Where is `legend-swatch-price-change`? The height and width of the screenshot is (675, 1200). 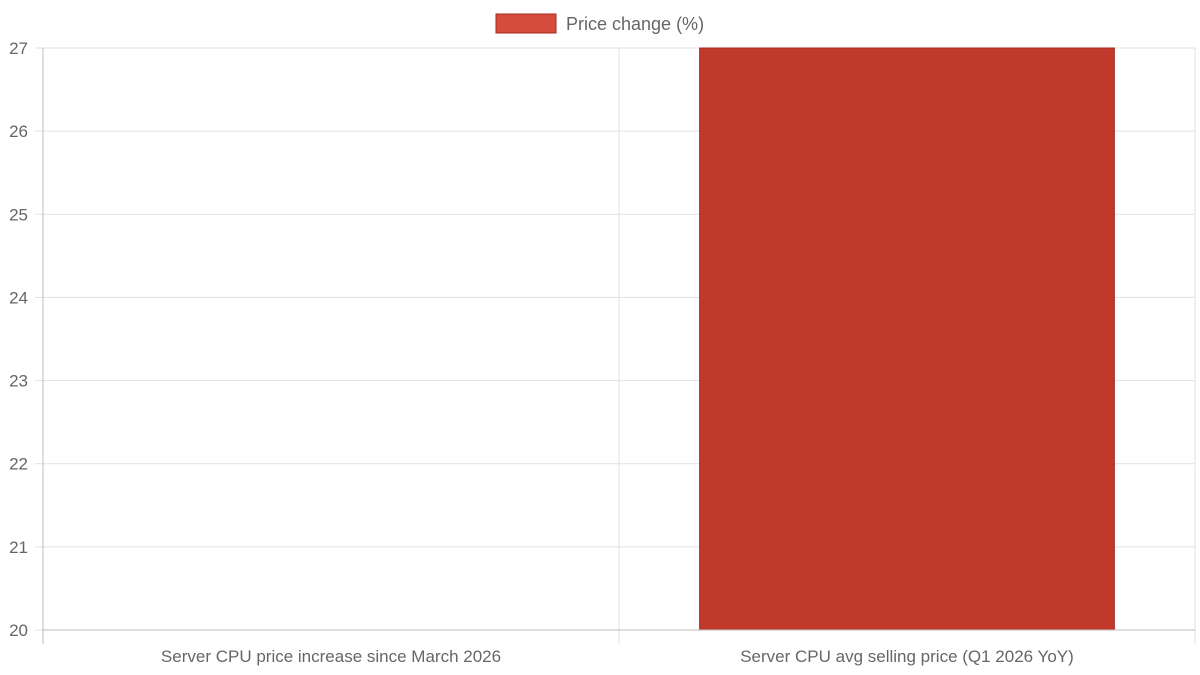
legend-swatch-price-change is located at coordinates (526, 23).